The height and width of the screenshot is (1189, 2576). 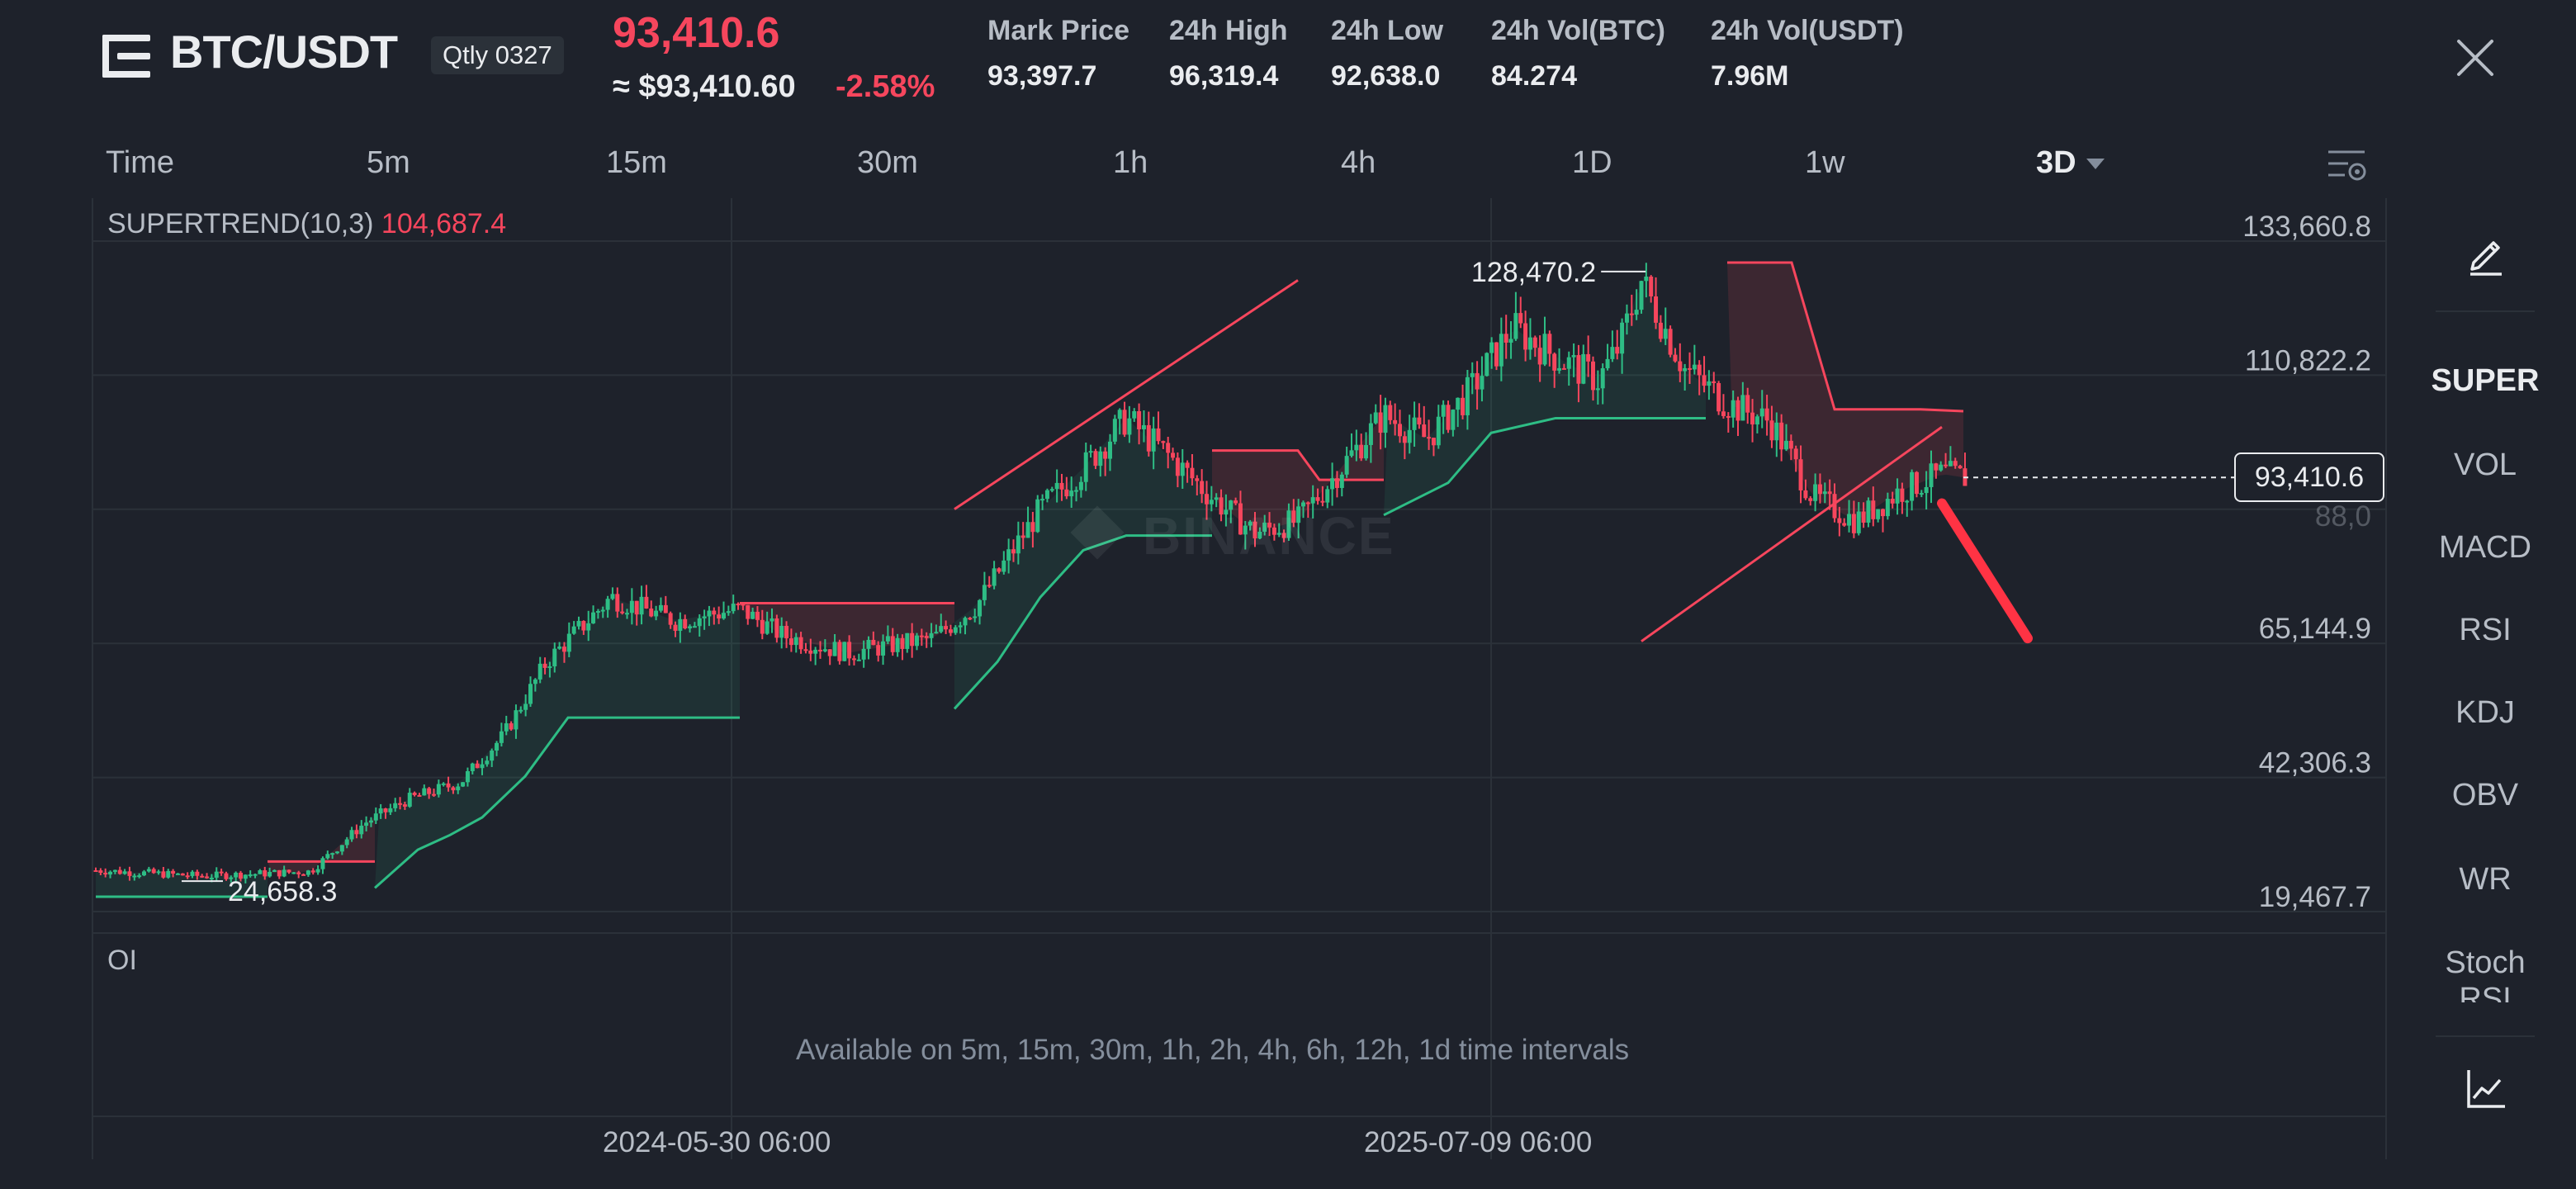 I want to click on stat-label: 24h Low, so click(x=1387, y=30).